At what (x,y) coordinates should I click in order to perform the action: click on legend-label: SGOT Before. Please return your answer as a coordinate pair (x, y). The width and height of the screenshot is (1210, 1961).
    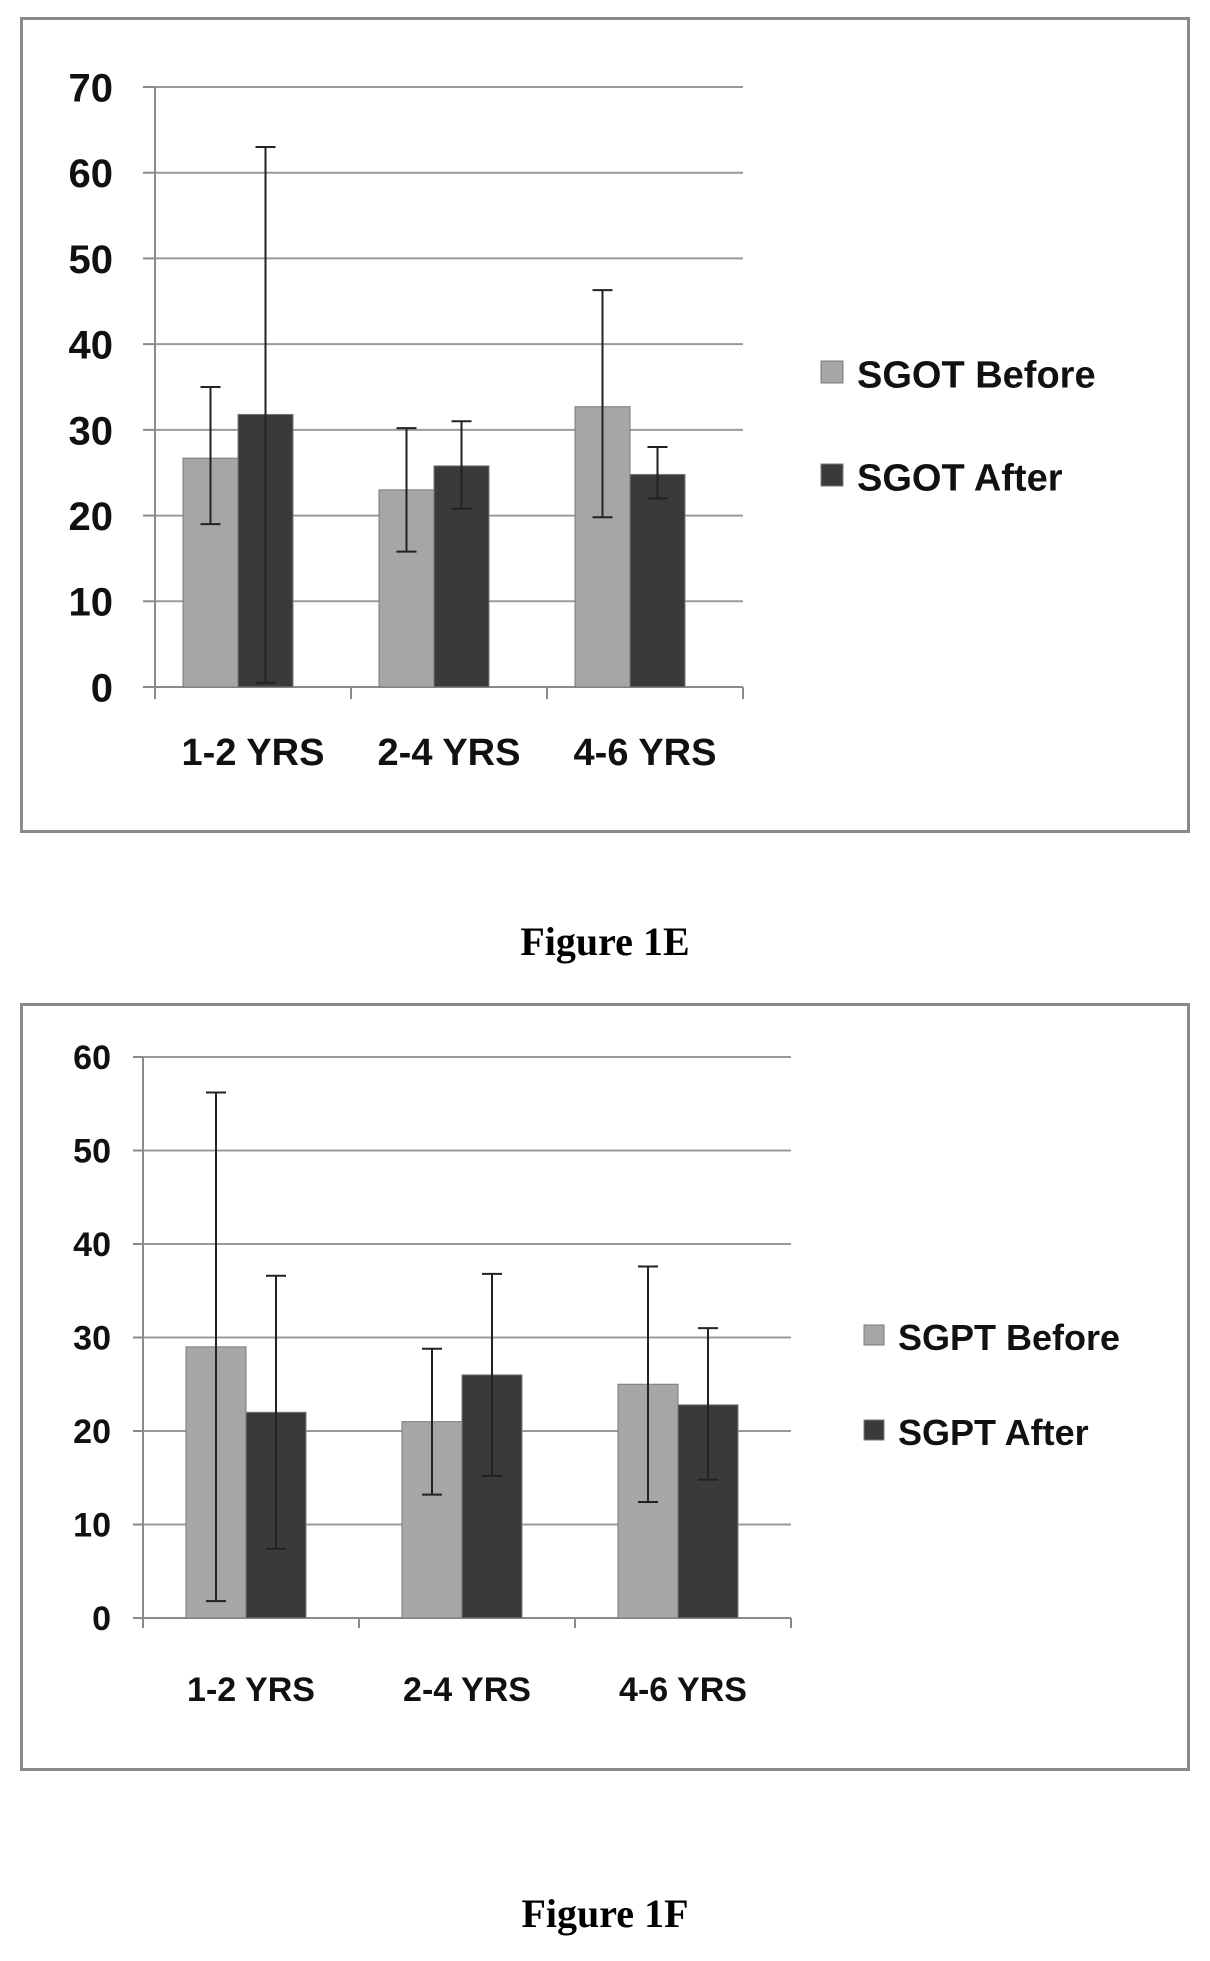
    Looking at the image, I should click on (976, 375).